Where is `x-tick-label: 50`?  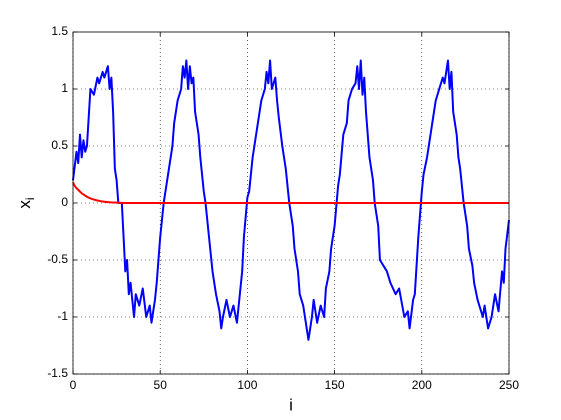 x-tick-label: 50 is located at coordinates (161, 385).